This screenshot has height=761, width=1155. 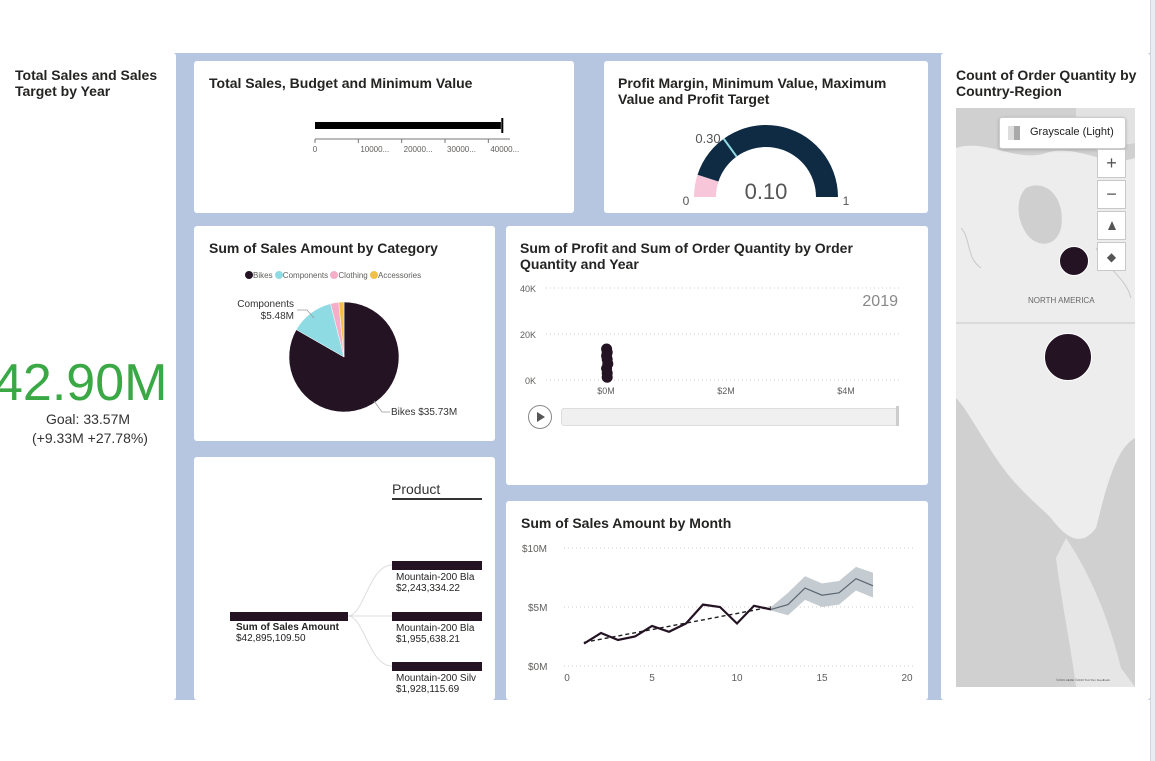 I want to click on decomp-connectors, so click(x=370, y=615).